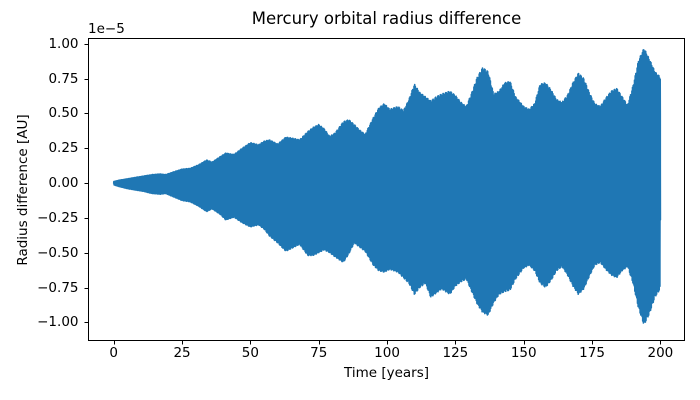  I want to click on y-tick-label: −1.00, so click(58, 322).